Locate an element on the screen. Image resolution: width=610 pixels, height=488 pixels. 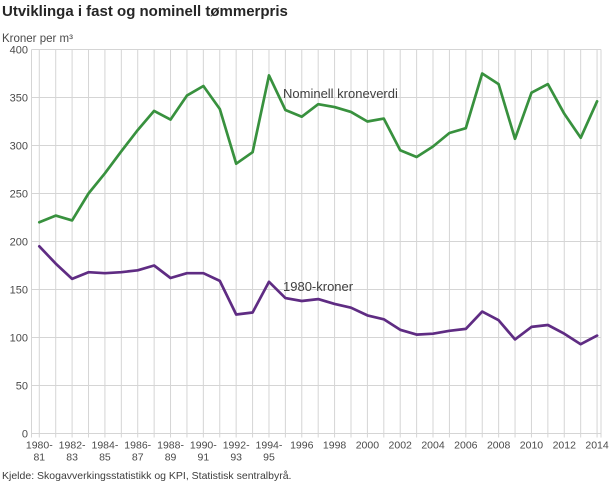
x-tick-label: 1994- is located at coordinates (269, 446).